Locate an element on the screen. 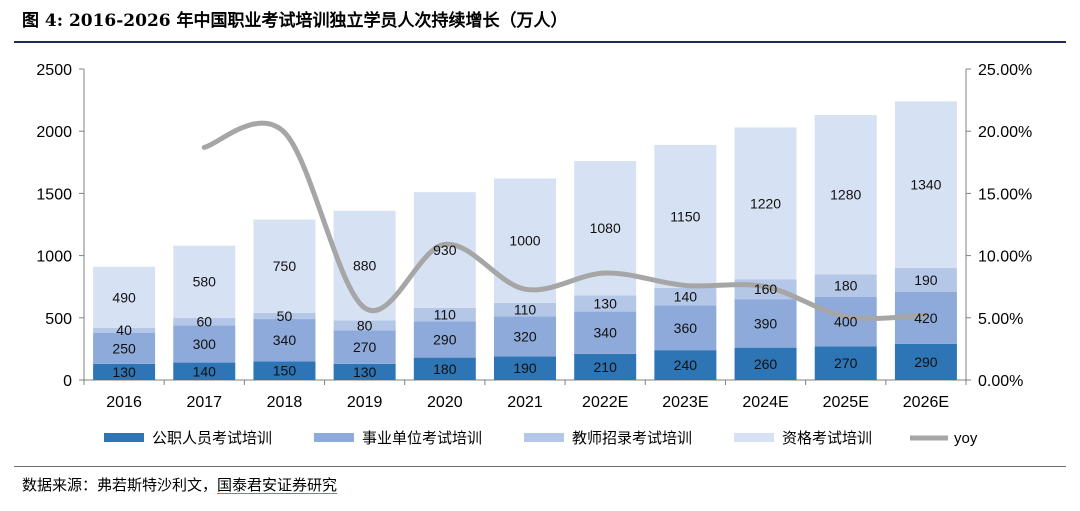 Image resolution: width=1080 pixels, height=511 pixels. y-left-tick-label: 500 is located at coordinates (58, 319).